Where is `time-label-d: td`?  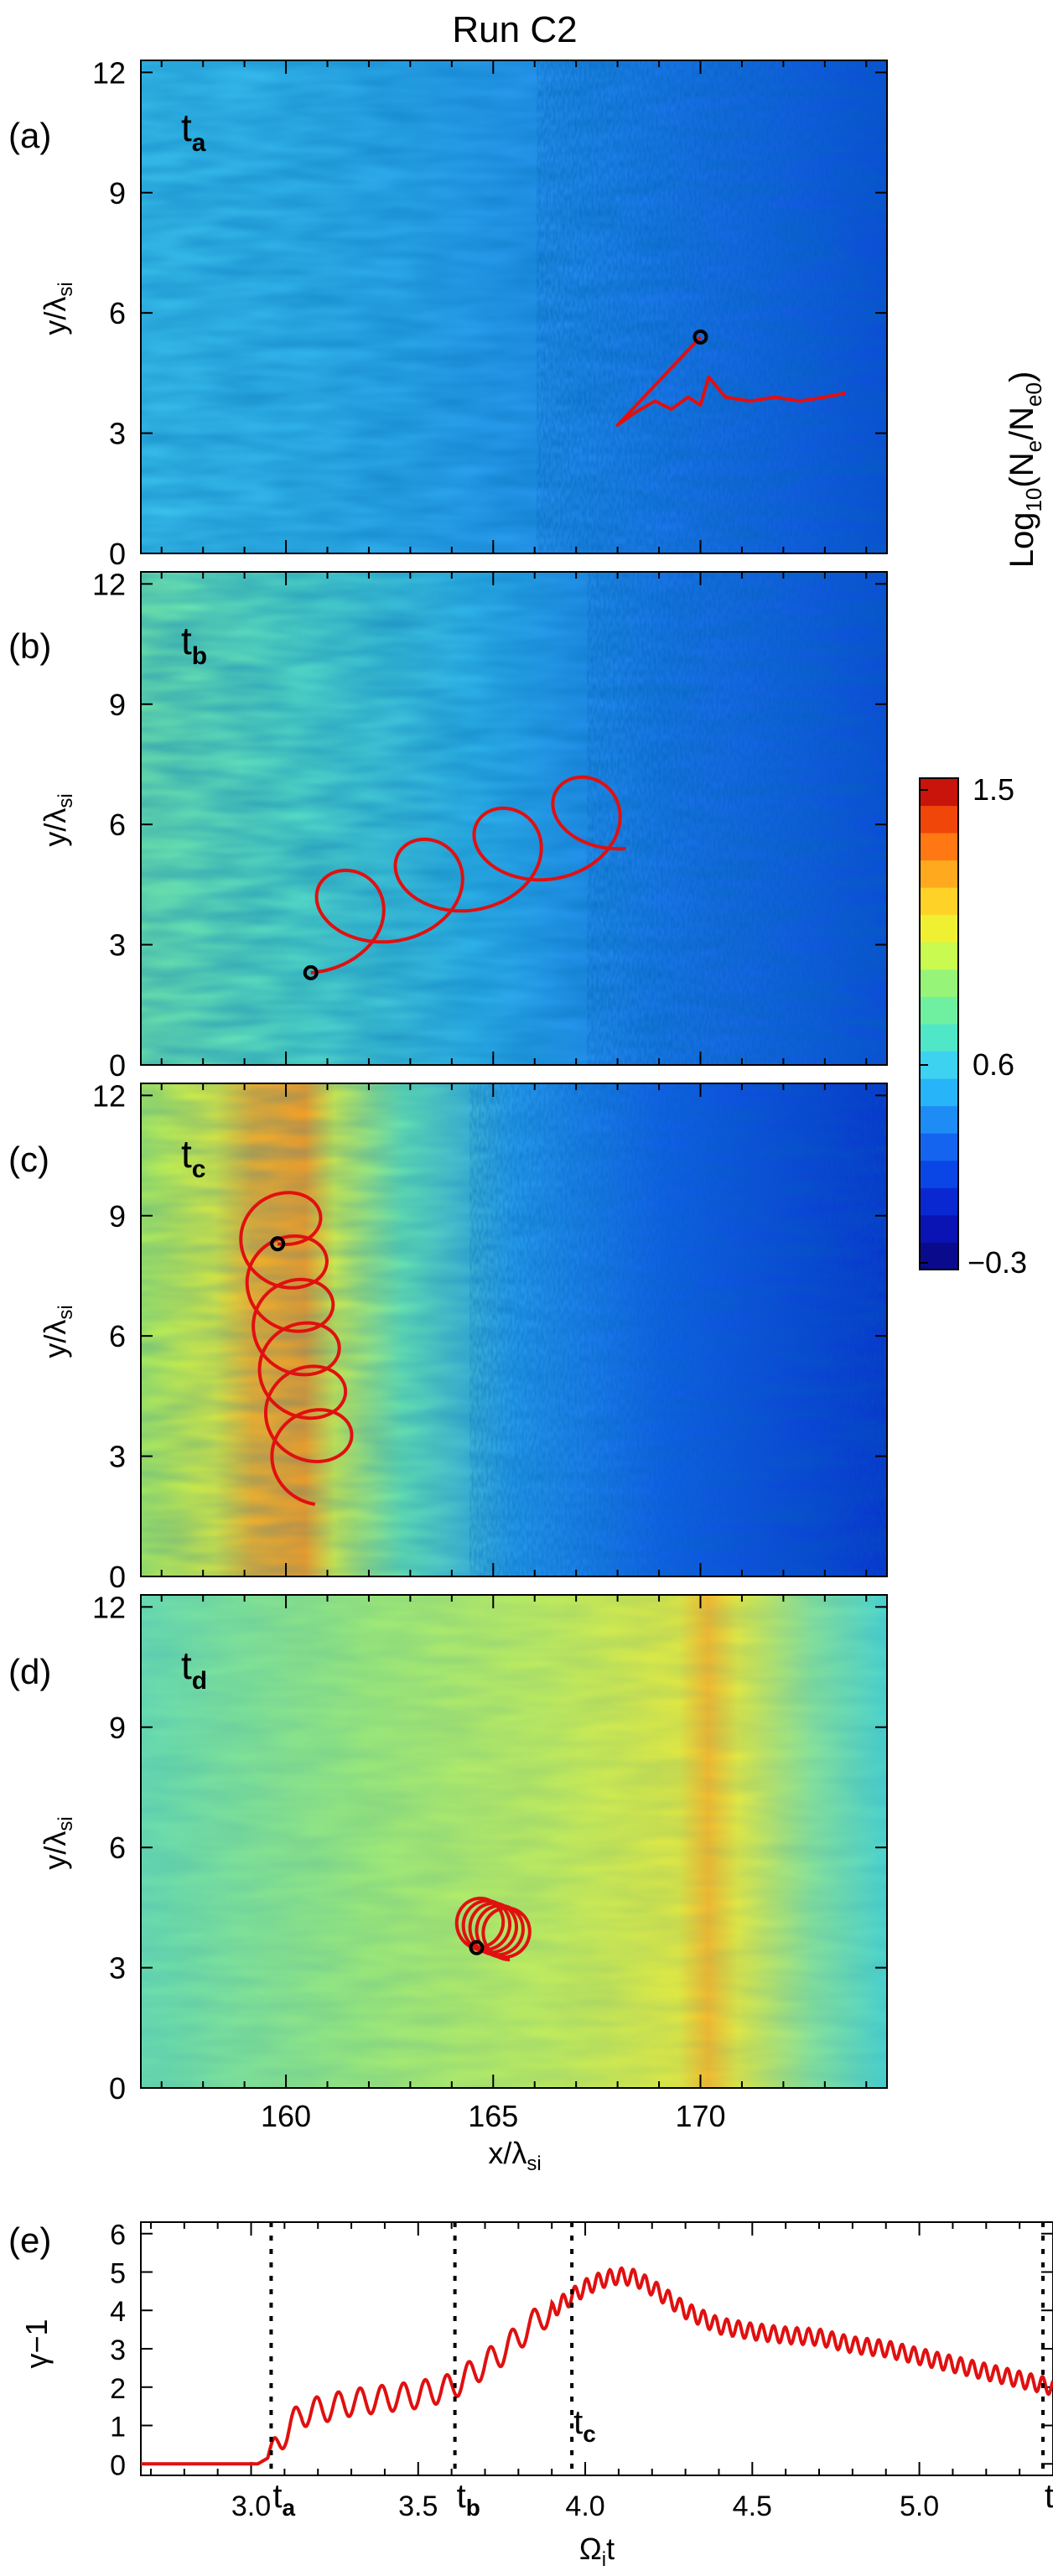 time-label-d: td is located at coordinates (194, 1669).